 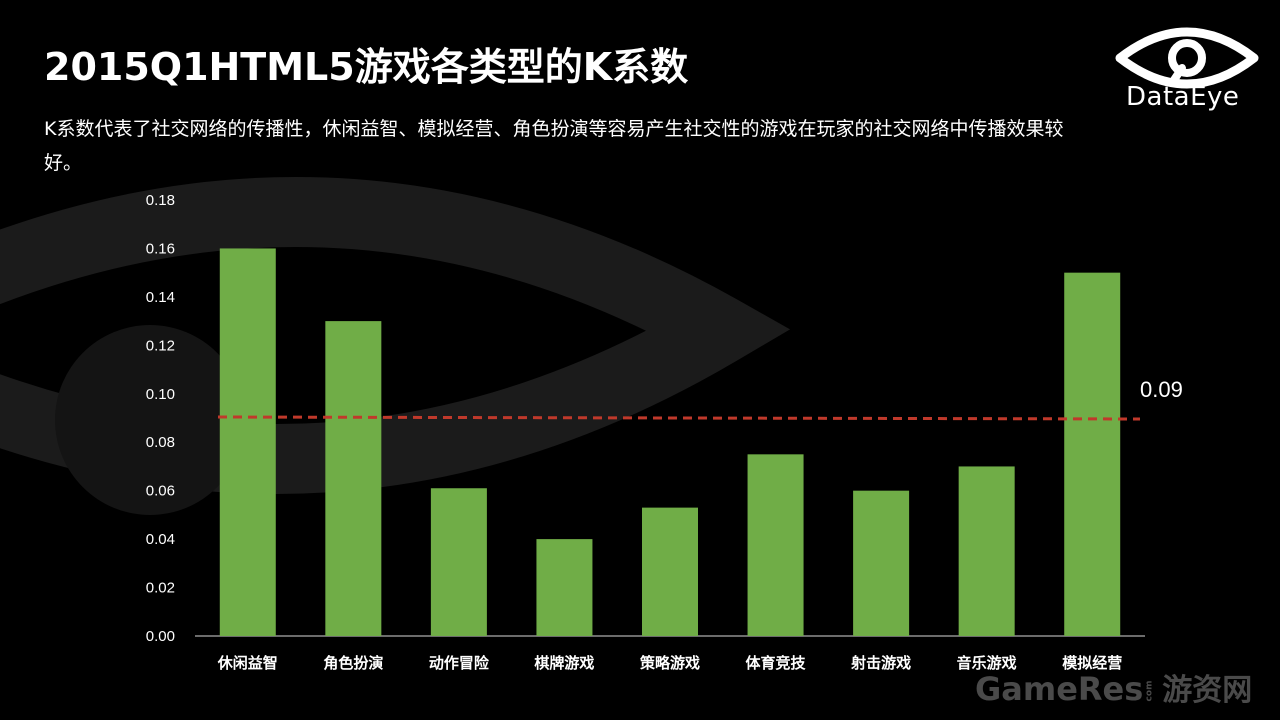 What do you see at coordinates (160, 248) in the screenshot?
I see `y-tick-label: 0.16` at bounding box center [160, 248].